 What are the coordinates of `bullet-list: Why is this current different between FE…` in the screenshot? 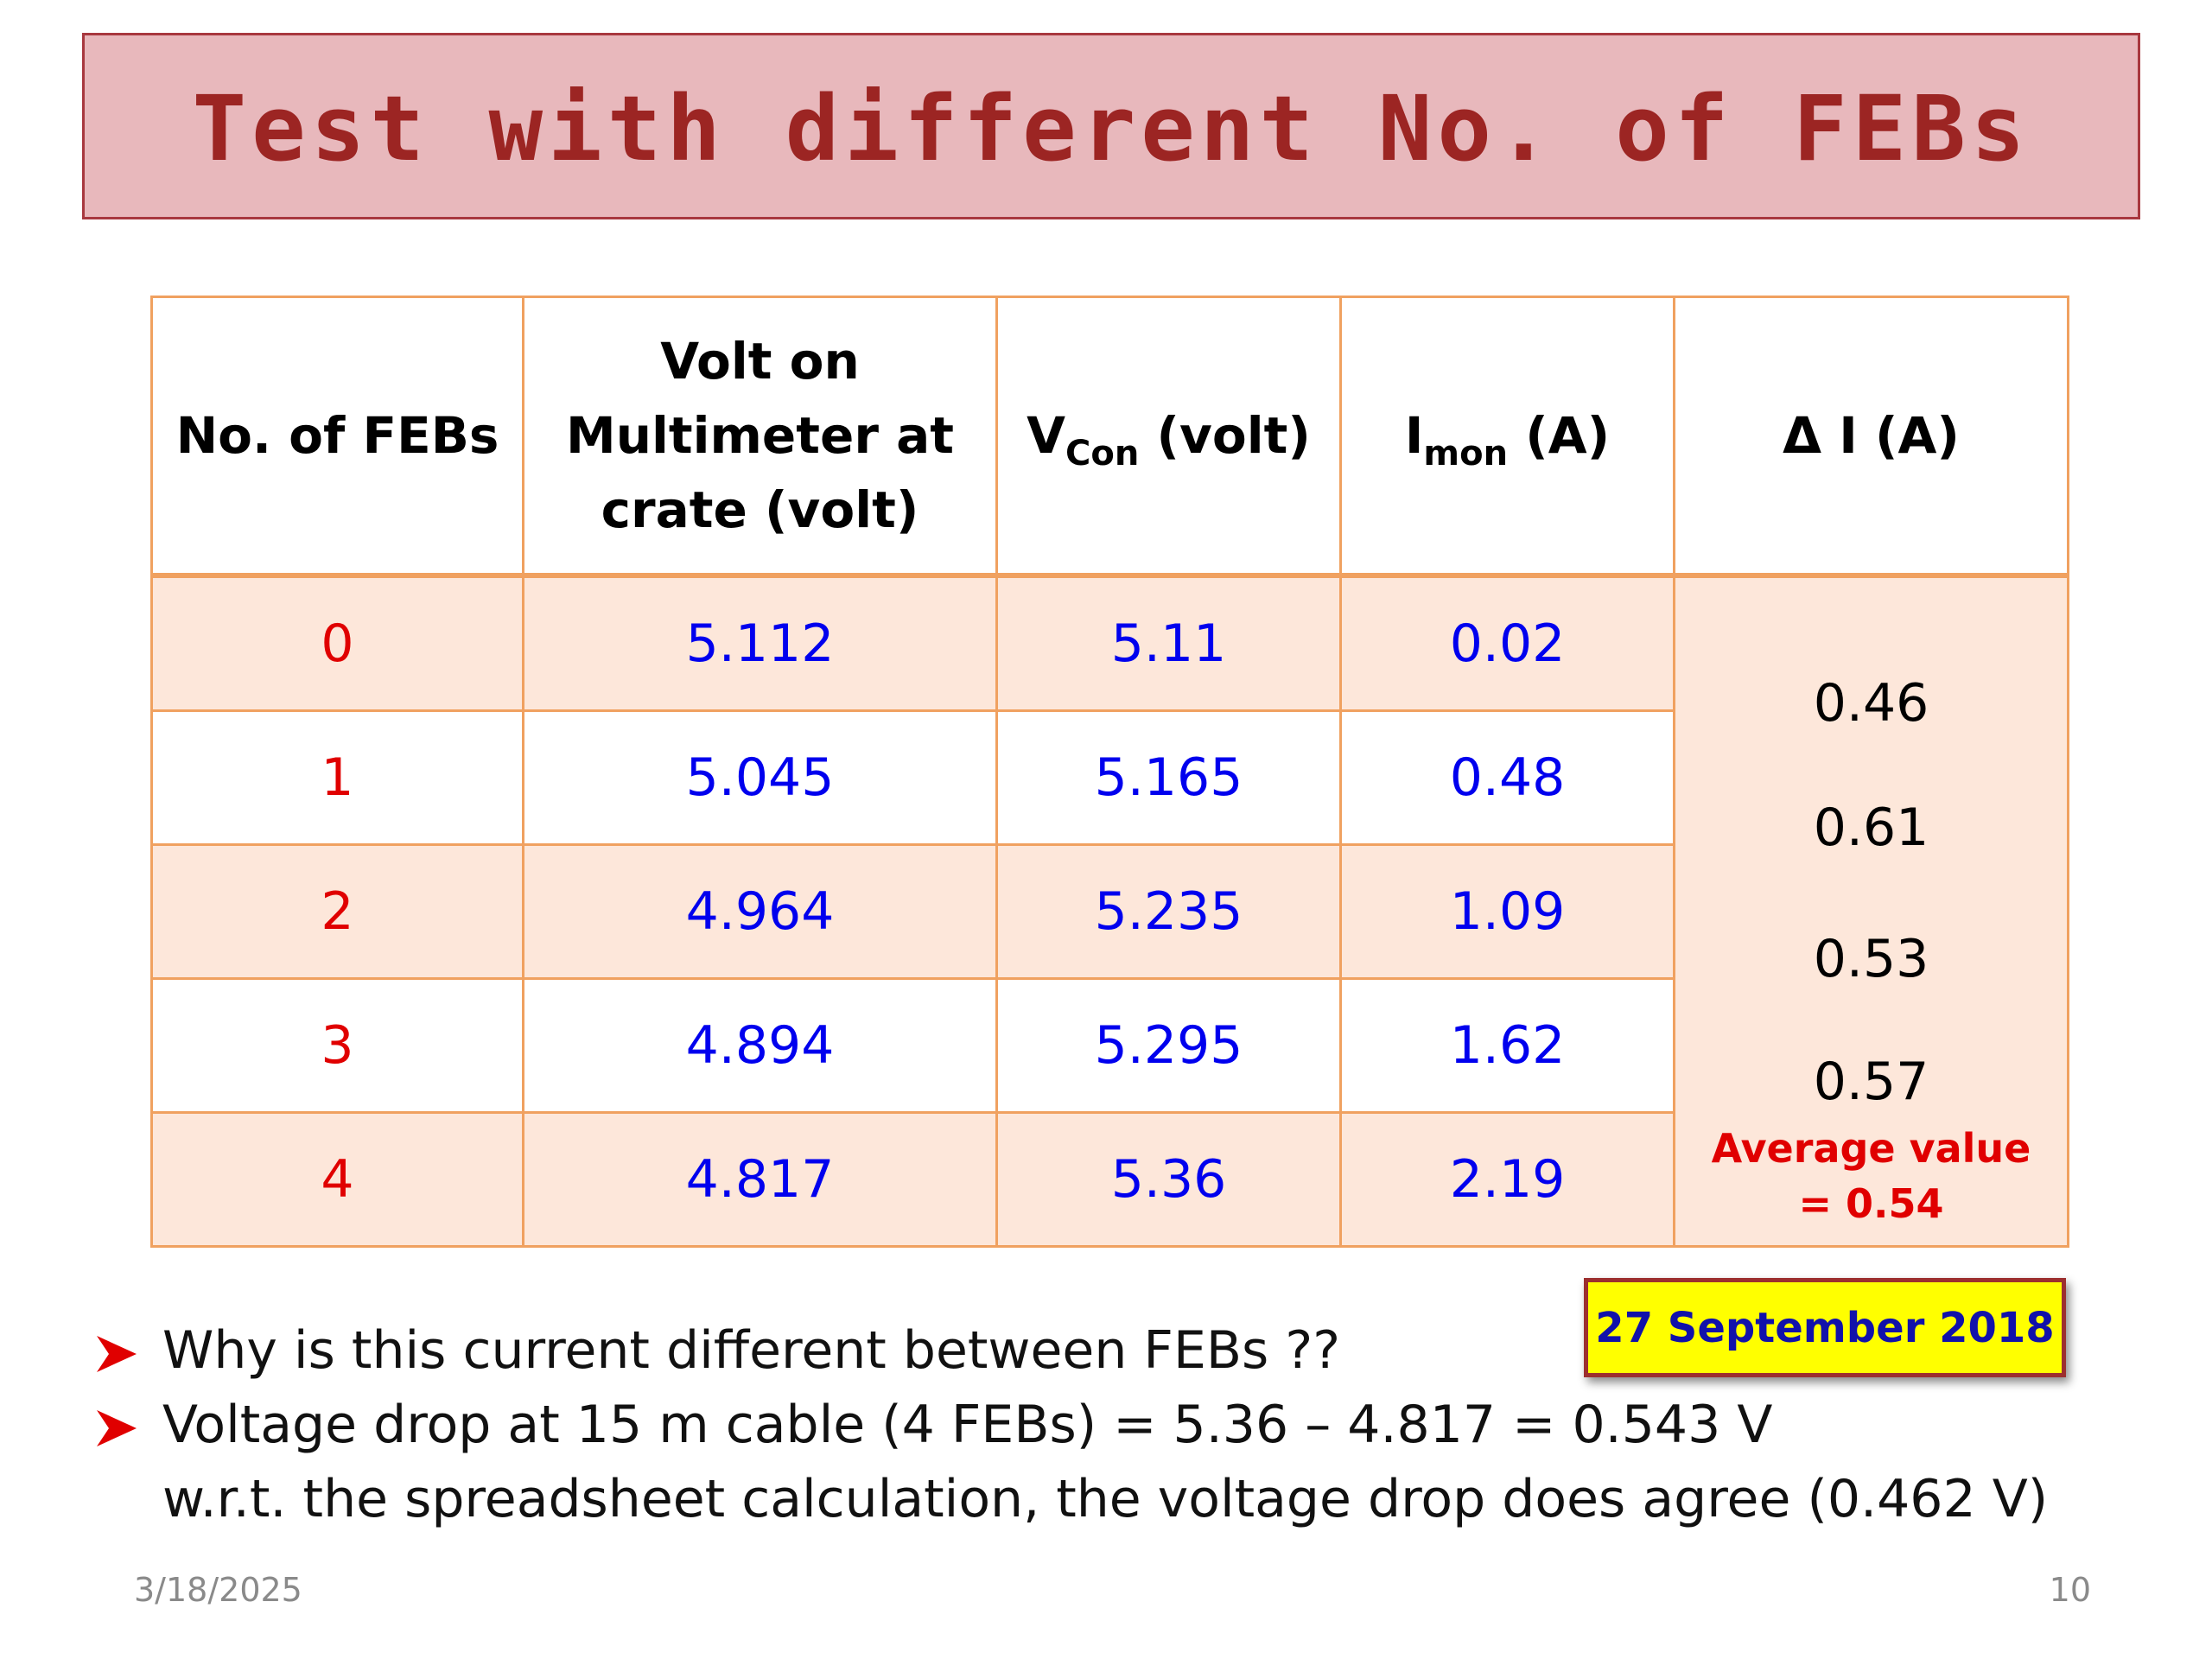 It's located at (1088, 1424).